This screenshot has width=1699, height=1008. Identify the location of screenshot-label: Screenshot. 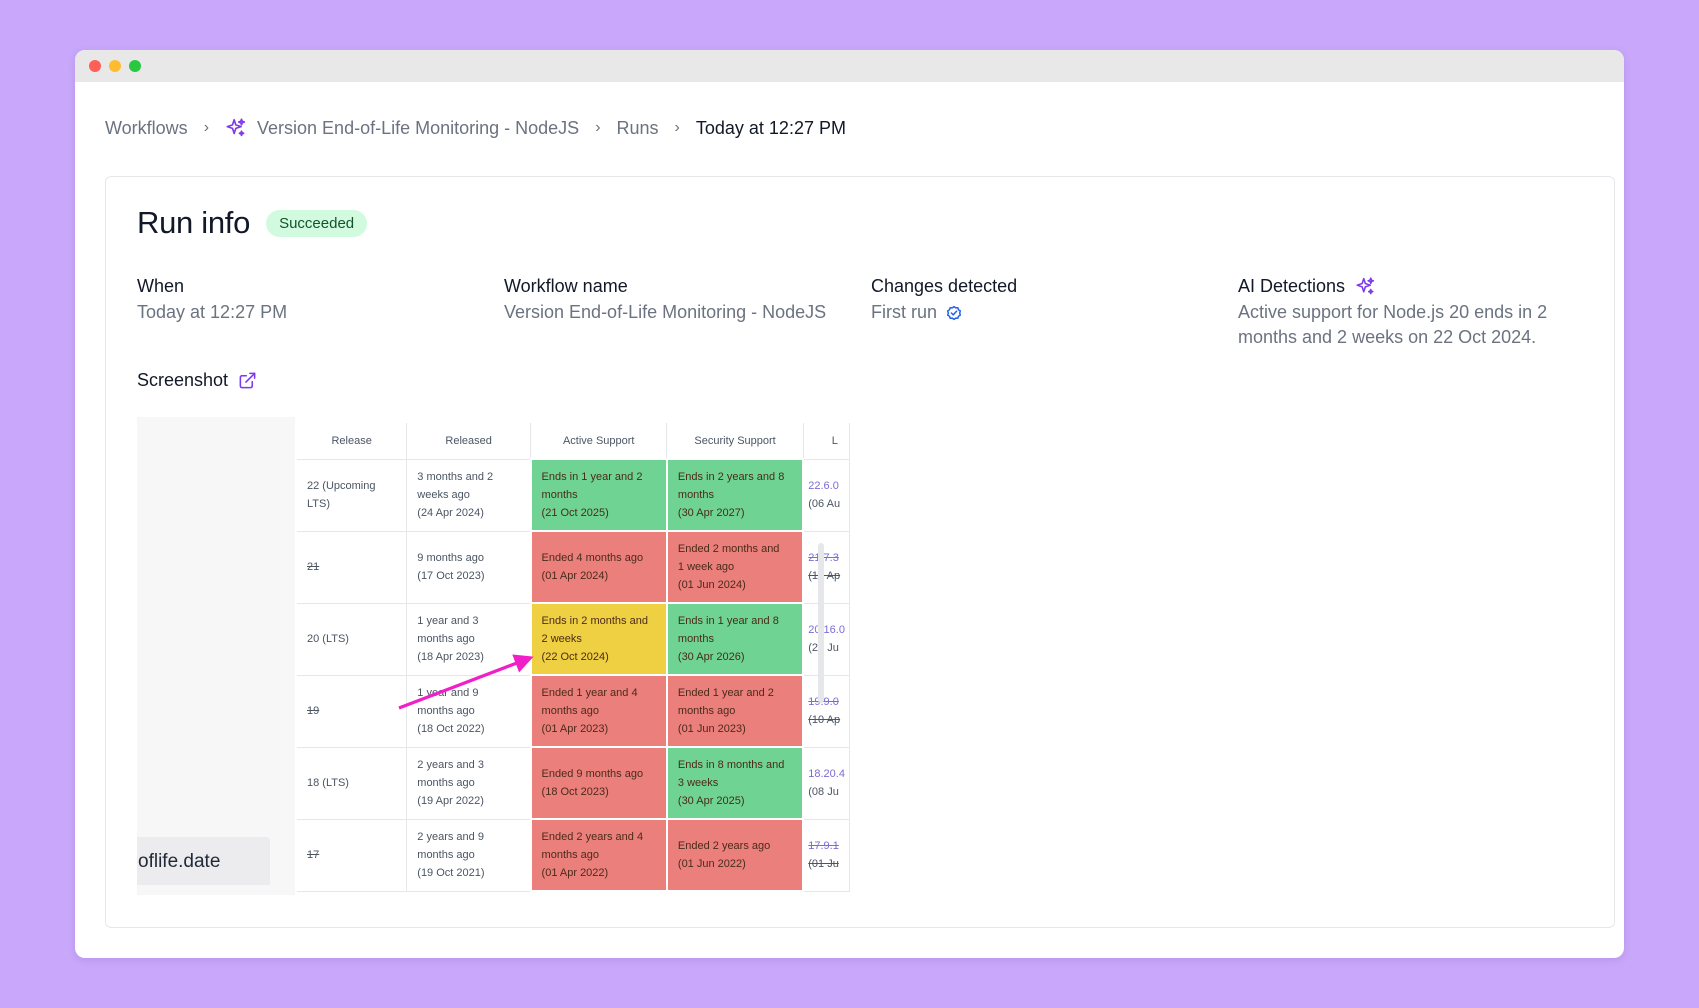
(183, 380).